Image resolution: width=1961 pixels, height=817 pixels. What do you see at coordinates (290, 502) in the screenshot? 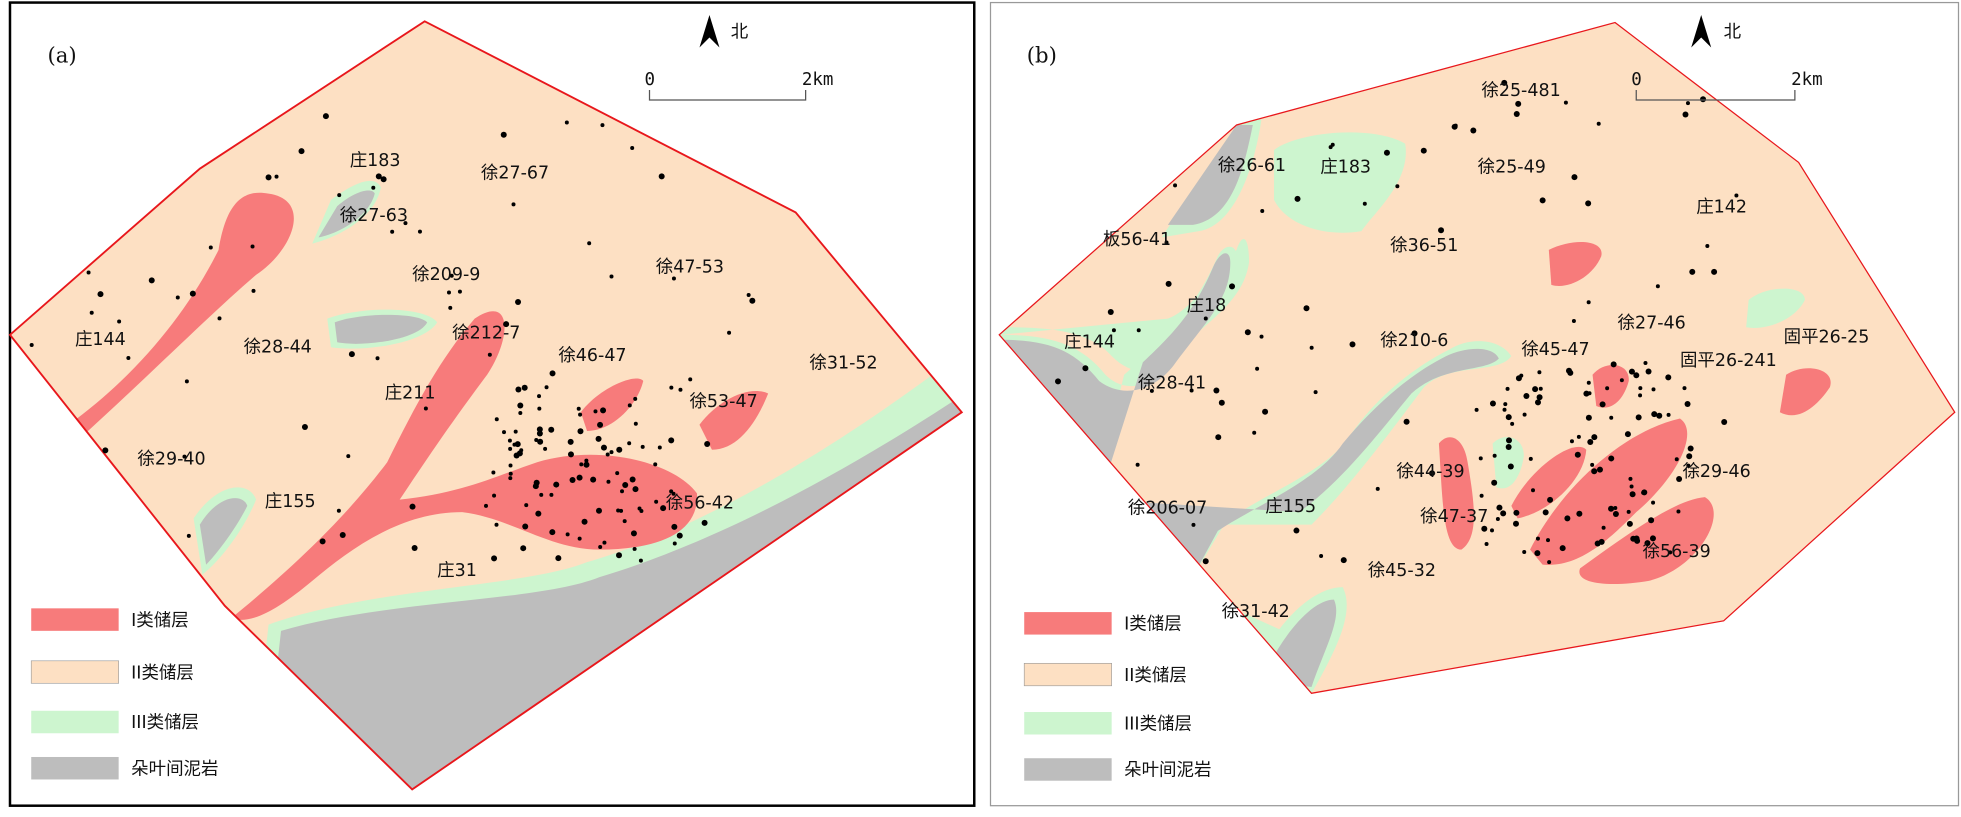
I see `well-label: 庄155` at bounding box center [290, 502].